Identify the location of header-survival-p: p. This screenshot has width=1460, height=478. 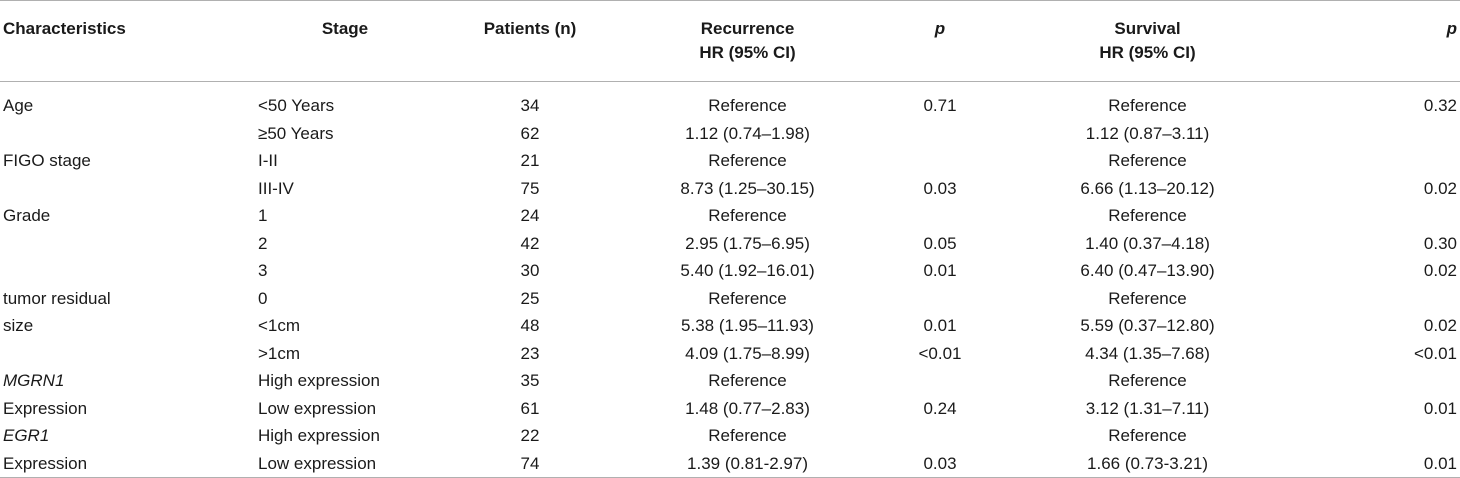
(1451, 28).